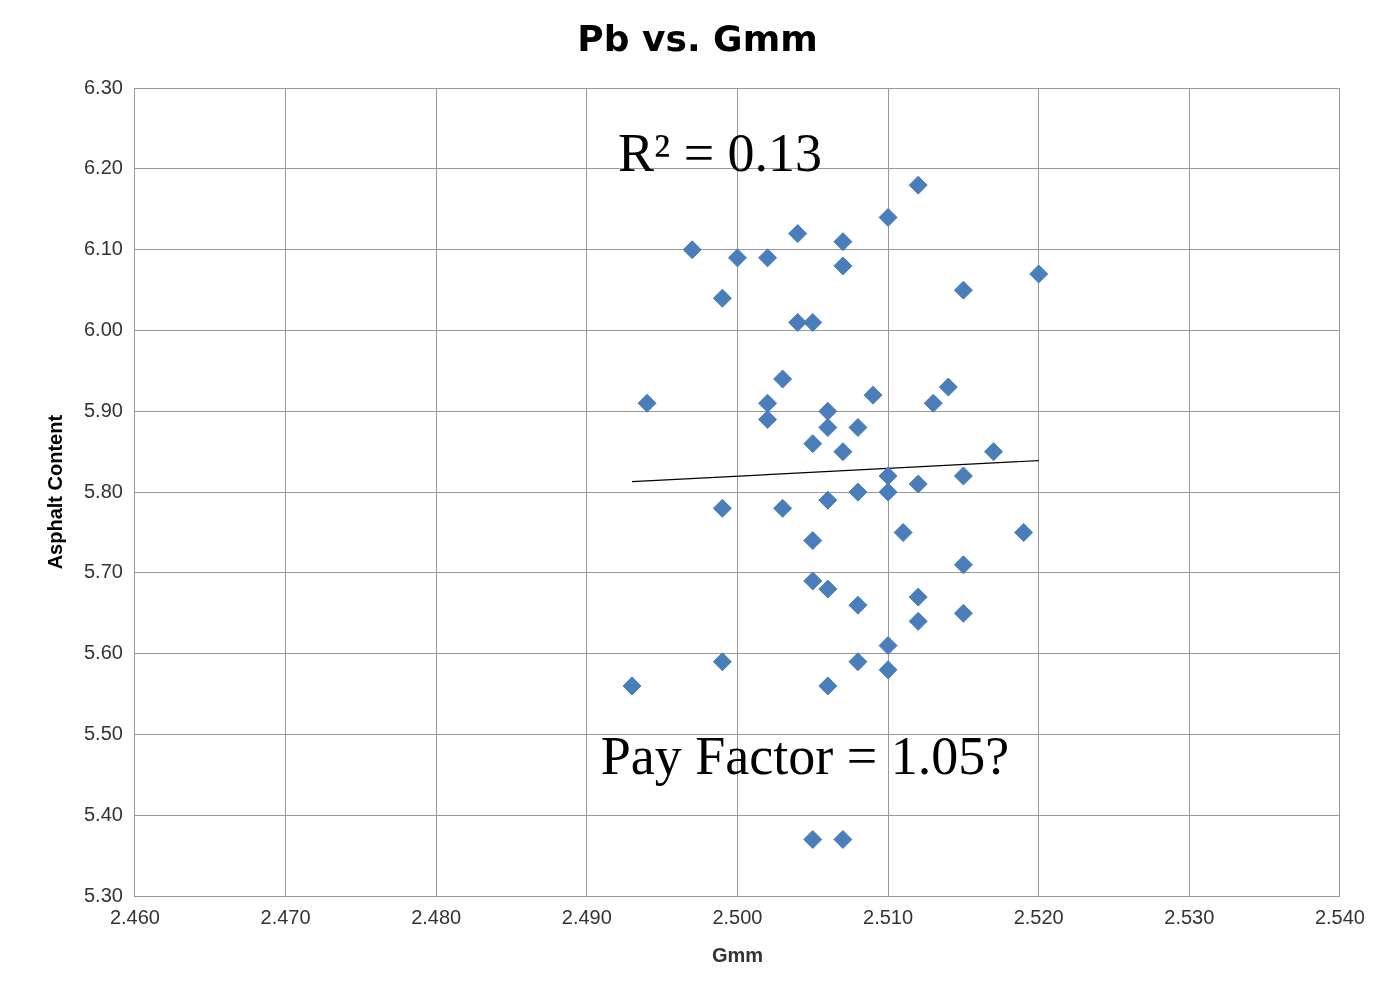  I want to click on y-tick-label: 5.60, so click(103, 652).